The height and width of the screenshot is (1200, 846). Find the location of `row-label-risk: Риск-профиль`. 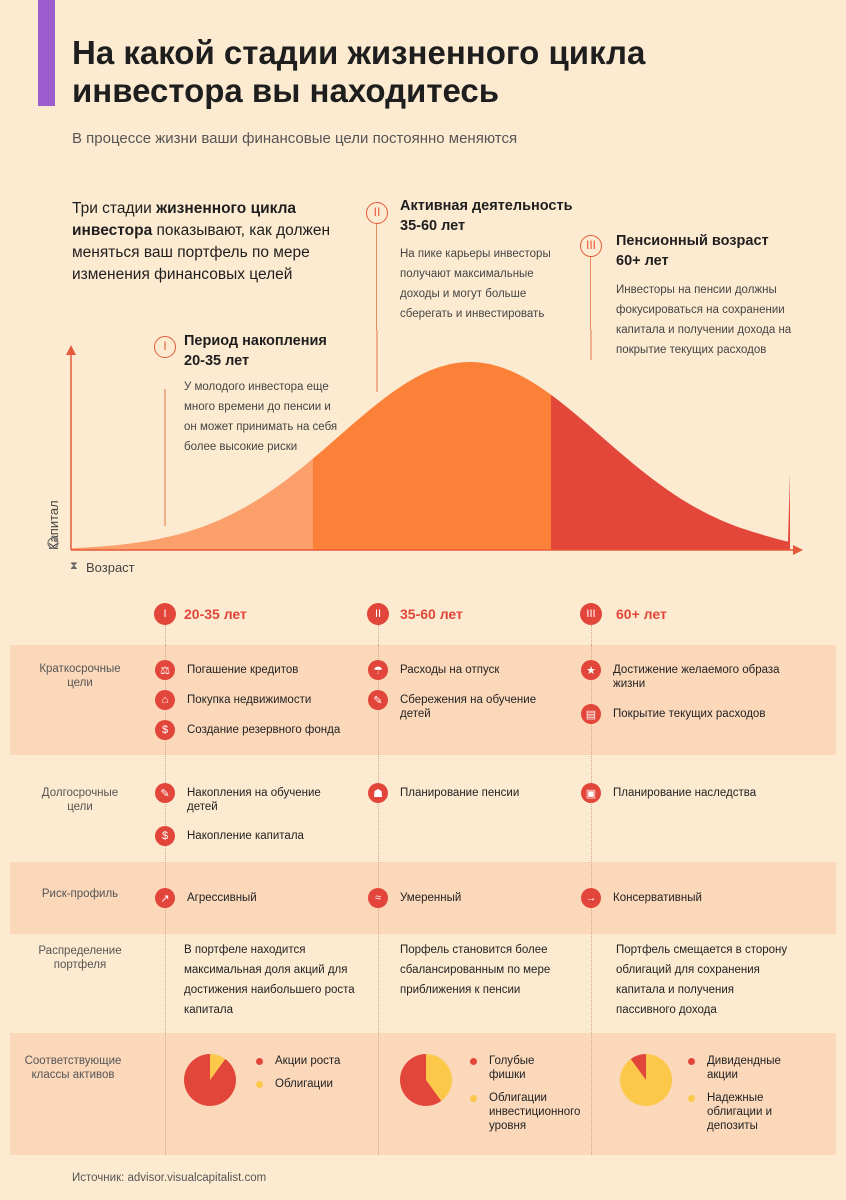

row-label-risk: Риск-профиль is located at coordinates (80, 894).